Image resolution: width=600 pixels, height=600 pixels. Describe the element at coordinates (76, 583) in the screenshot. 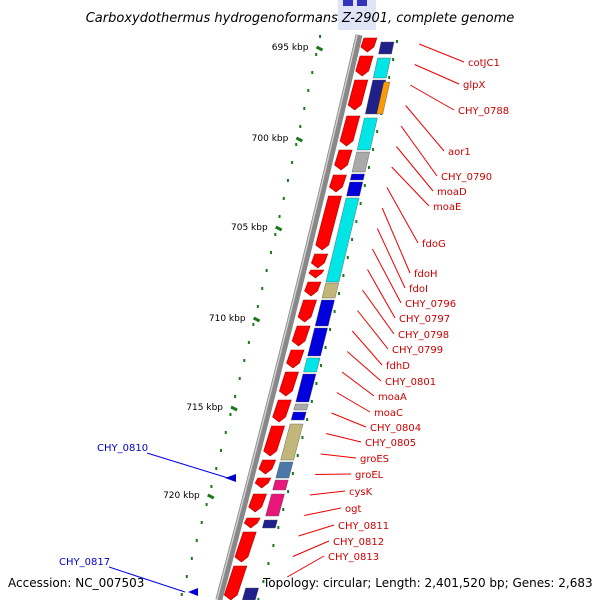

I see `accession-text: Accession: NC_007503` at that location.